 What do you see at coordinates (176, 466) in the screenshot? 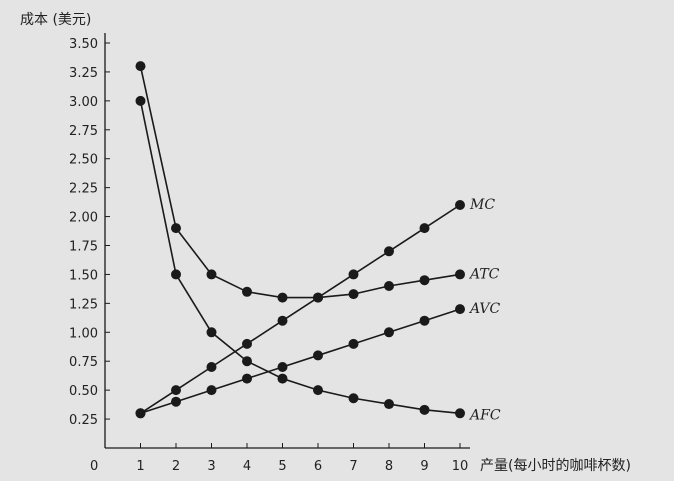
I see `x-tick-label: 2` at bounding box center [176, 466].